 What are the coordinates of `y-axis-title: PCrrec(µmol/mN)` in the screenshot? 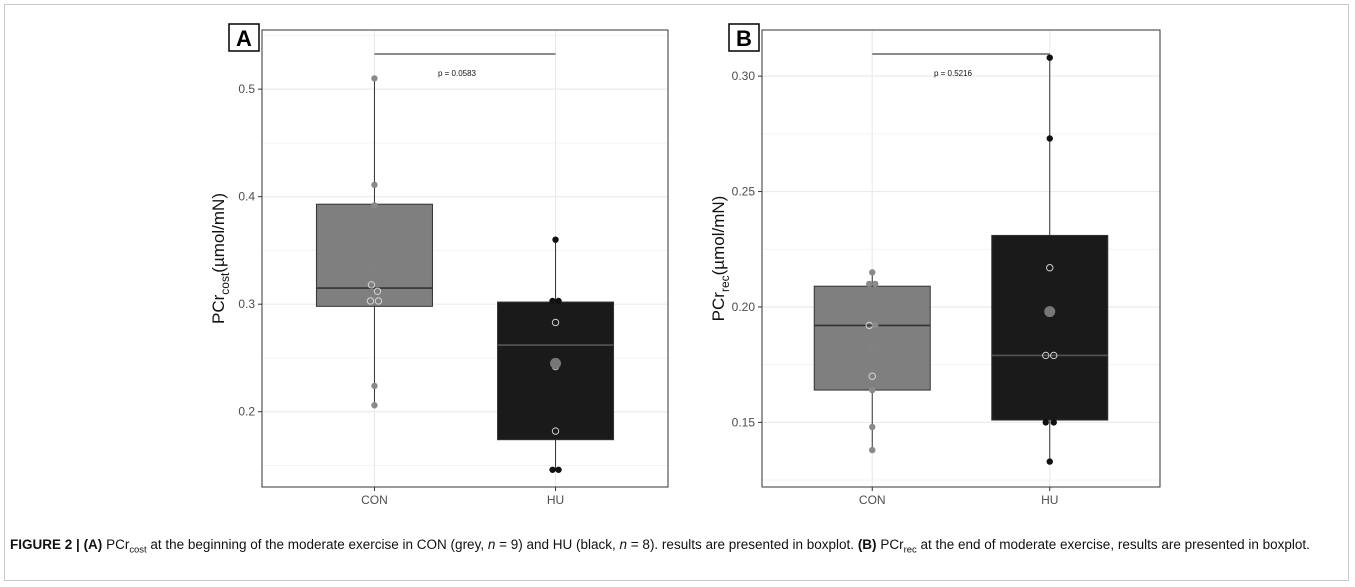 It's located at (720, 259).